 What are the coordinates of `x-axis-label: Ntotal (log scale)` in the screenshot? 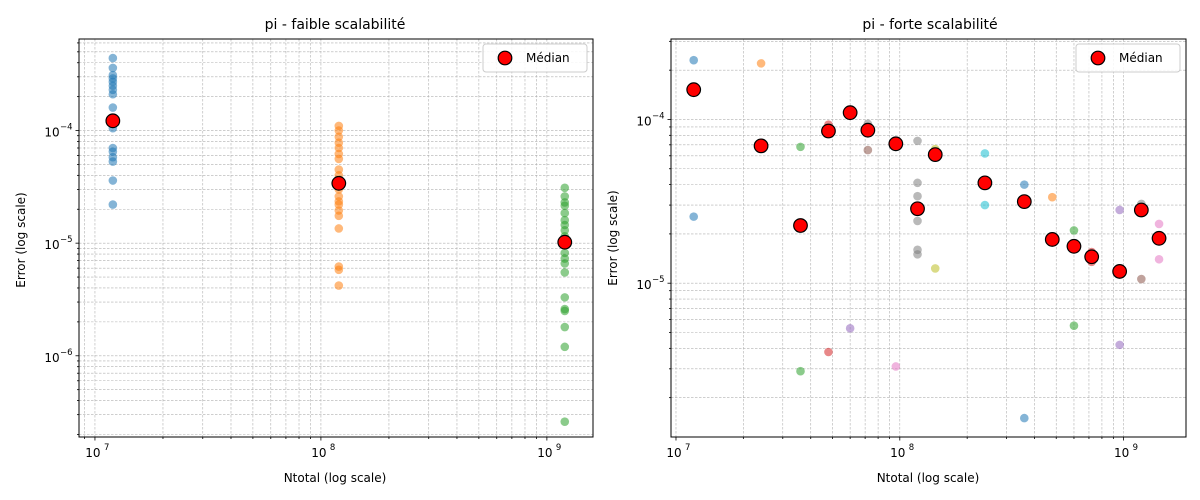 It's located at (928, 478).